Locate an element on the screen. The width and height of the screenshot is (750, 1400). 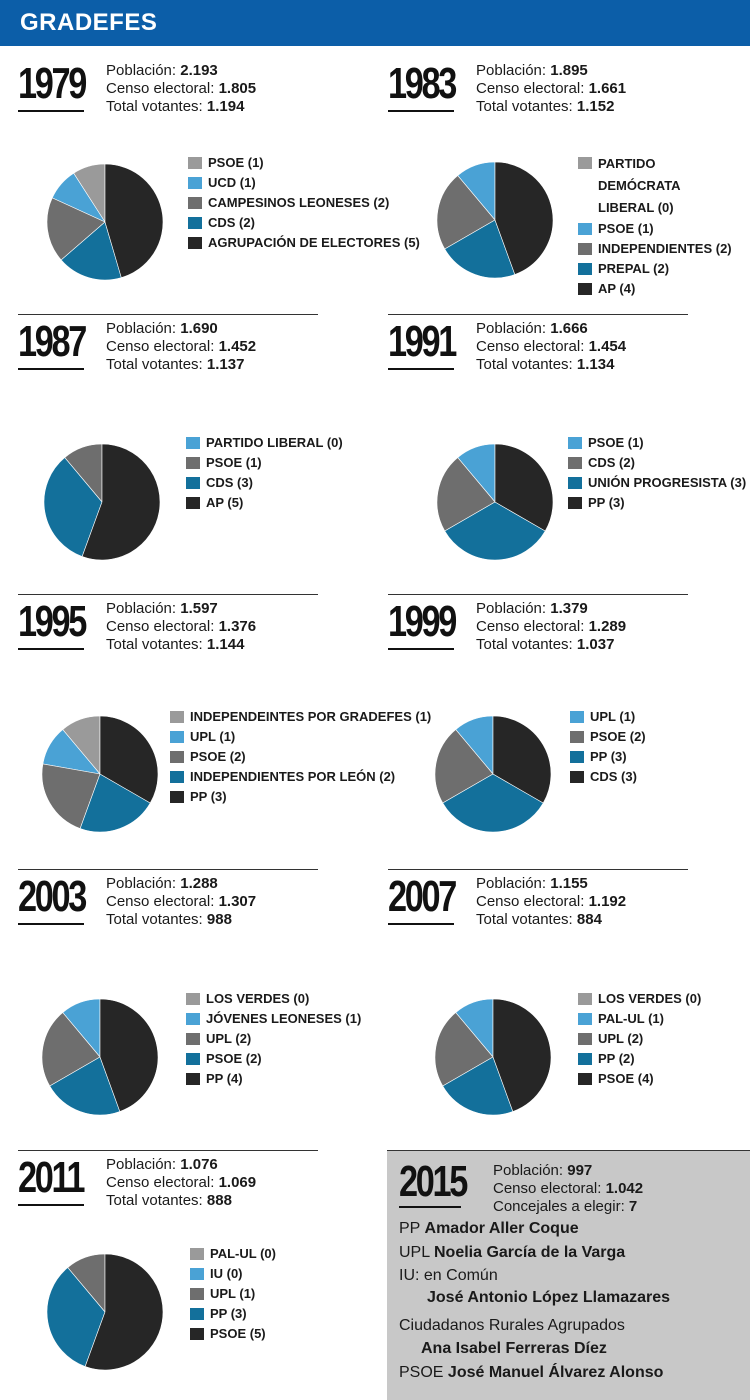
stat-poblacion: 1.379 is located at coordinates (569, 608).